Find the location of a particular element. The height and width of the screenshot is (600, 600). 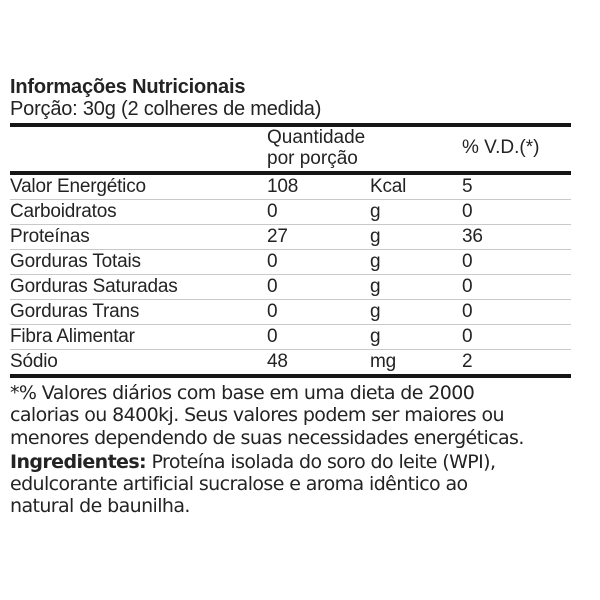

table-header: Quantidade por porção % V.D.(*) is located at coordinates (290, 149).